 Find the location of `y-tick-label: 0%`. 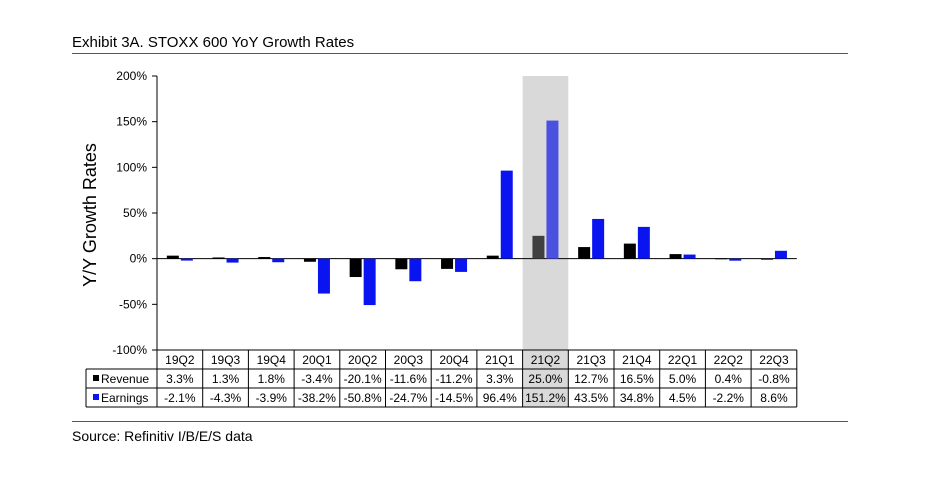

y-tick-label: 0% is located at coordinates (139, 259).